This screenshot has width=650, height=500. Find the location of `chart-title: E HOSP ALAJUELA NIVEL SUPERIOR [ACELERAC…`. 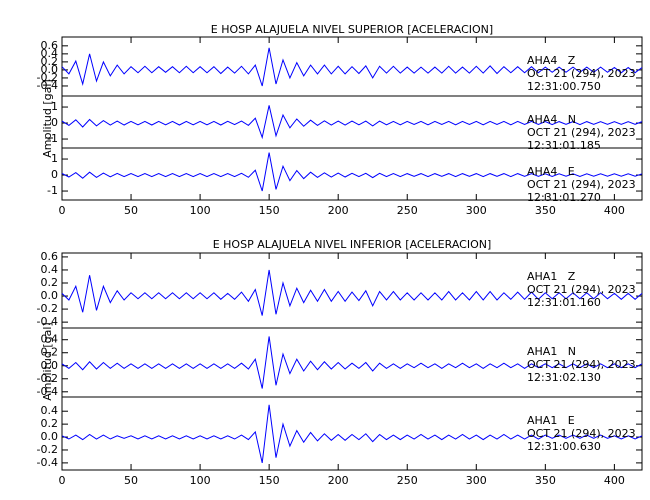

chart-title: E HOSP ALAJUELA NIVEL SUPERIOR [ACELERAC… is located at coordinates (352, 29).